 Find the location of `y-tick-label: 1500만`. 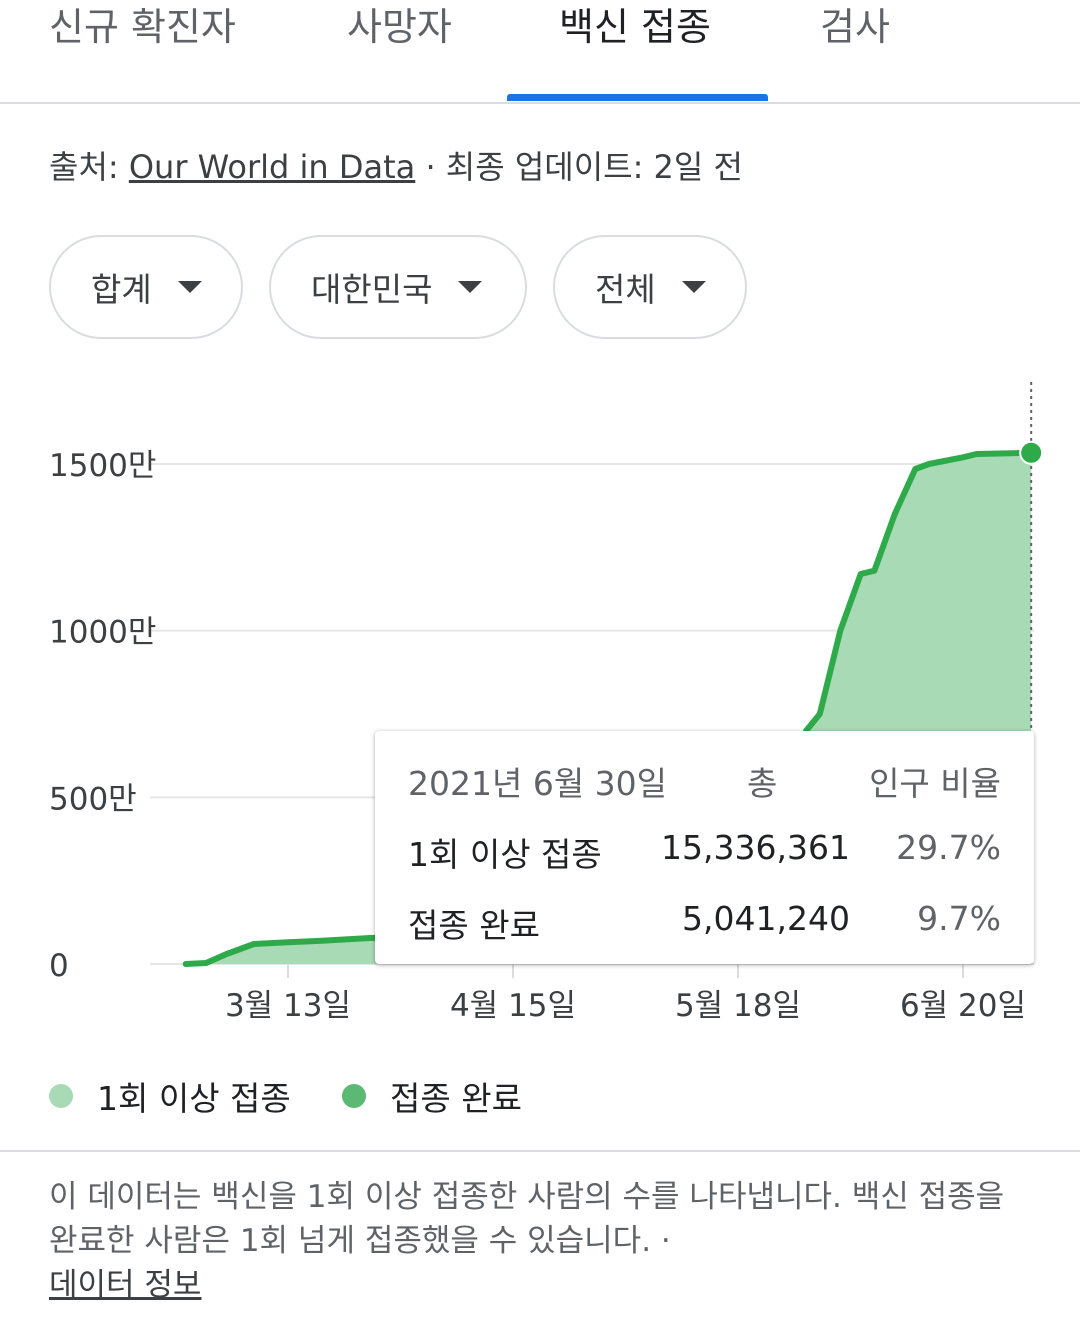

y-tick-label: 1500만 is located at coordinates (102, 466).